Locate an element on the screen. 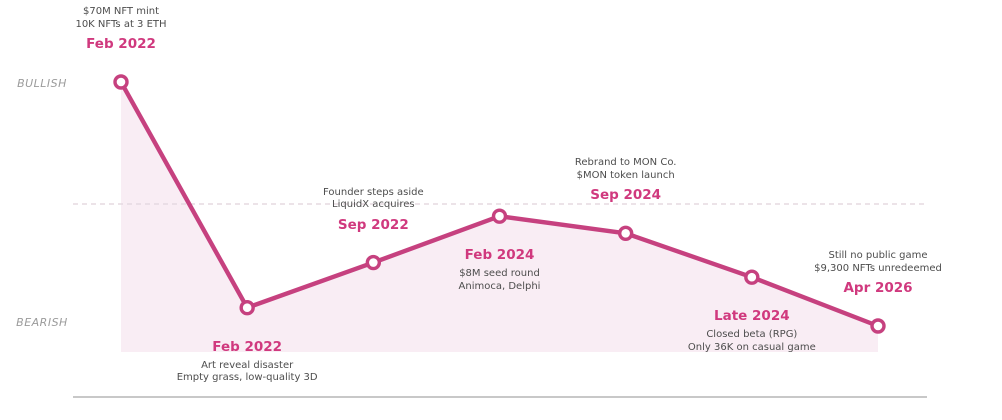  y-axis-label-bullish: BULLISH is located at coordinates (42, 83).